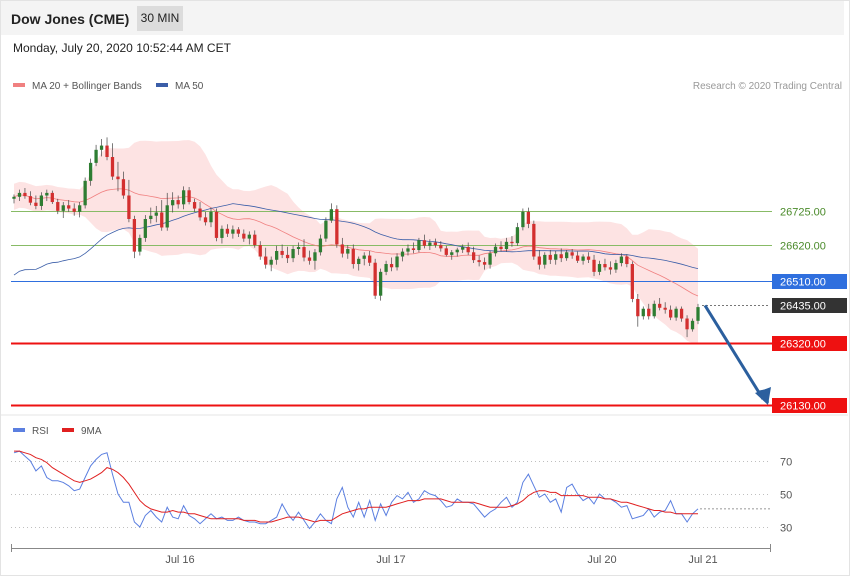 This screenshot has height=576, width=850. I want to click on timeframe-button: 30 MIN, so click(160, 18).